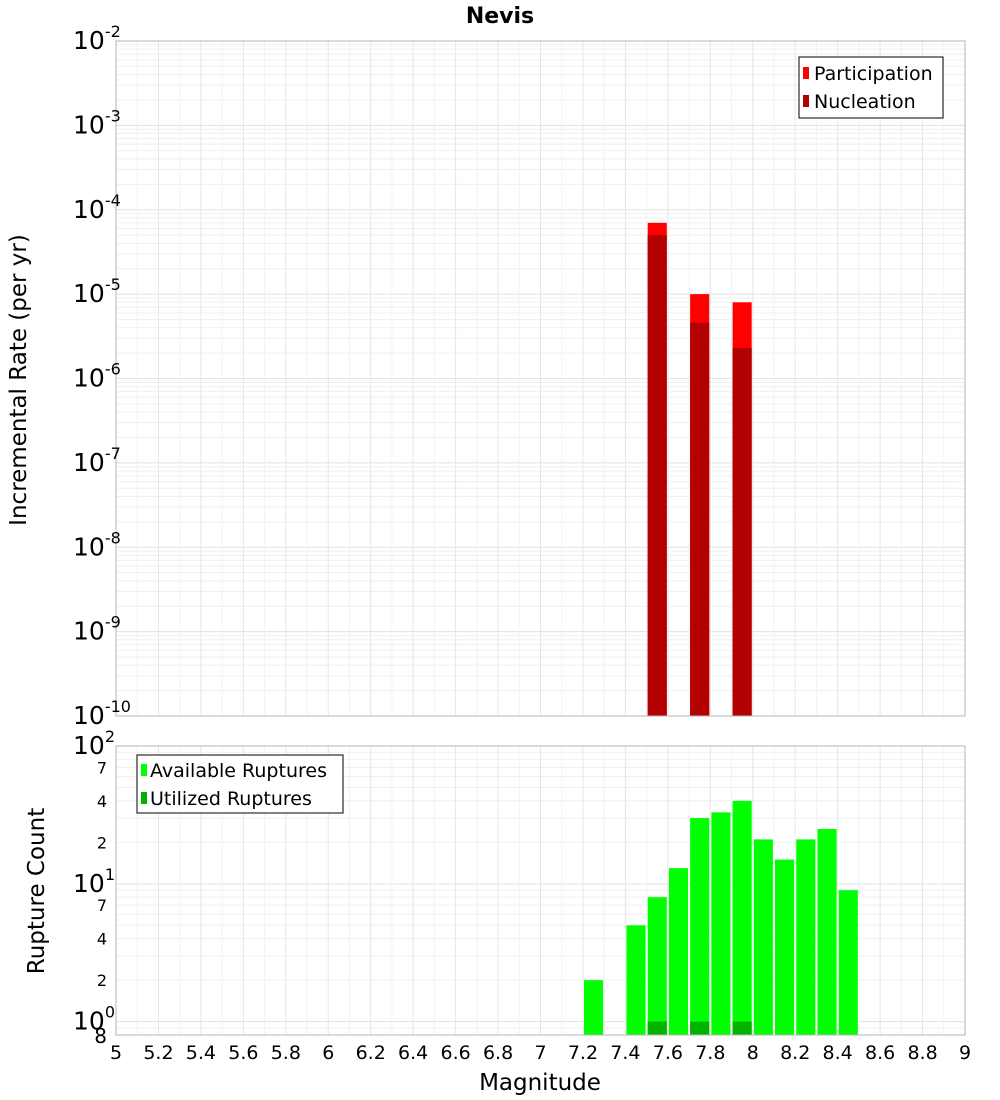 The width and height of the screenshot is (1000, 1100). What do you see at coordinates (97, 629) in the screenshot?
I see `top-y-tick-label: 10⁻⁹` at bounding box center [97, 629].